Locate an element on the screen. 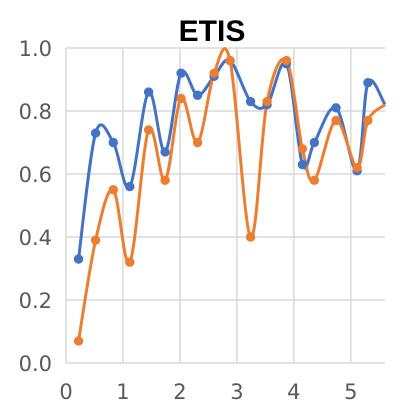  y-tick-label: 0.6 is located at coordinates (35, 175).